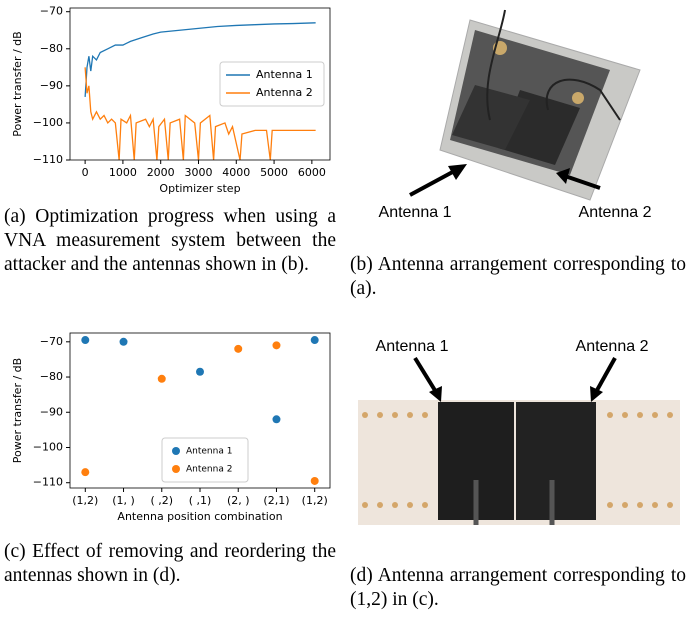 The height and width of the screenshot is (621, 694). Describe the element at coordinates (123, 500) in the screenshot. I see `x-tick-label: (1, )` at that location.